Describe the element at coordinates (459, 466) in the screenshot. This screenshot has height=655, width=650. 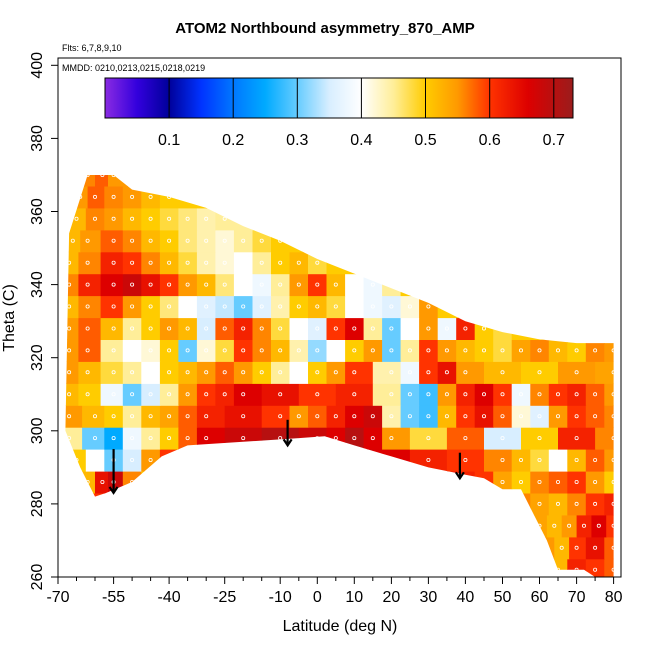
I see `descent-arrow` at that location.